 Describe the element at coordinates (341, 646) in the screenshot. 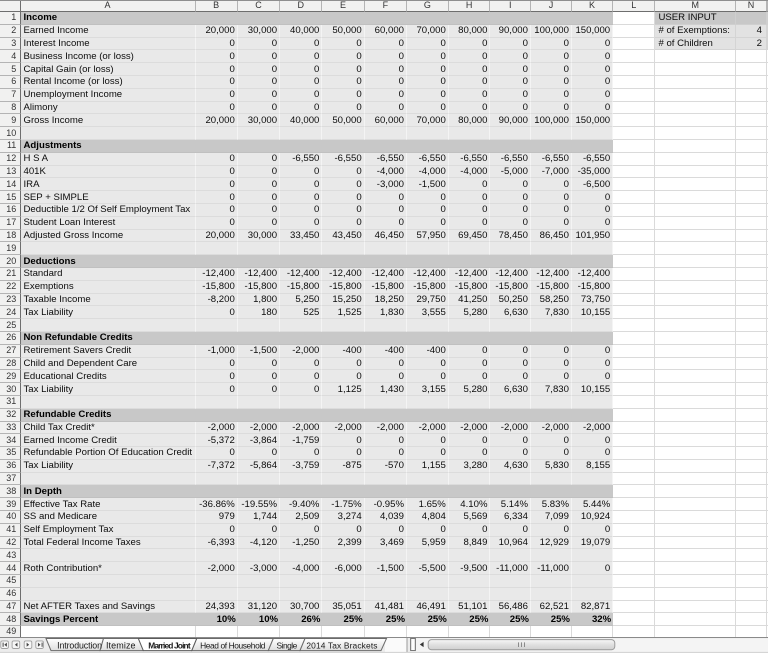

I see `svg-text: 2014 Tax Brackets` at that location.